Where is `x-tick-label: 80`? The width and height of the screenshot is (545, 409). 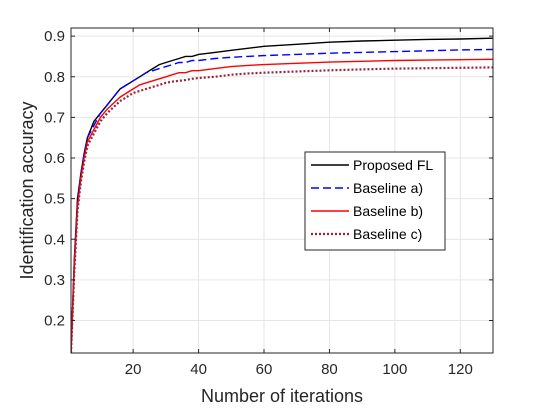 x-tick-label: 80 is located at coordinates (329, 369).